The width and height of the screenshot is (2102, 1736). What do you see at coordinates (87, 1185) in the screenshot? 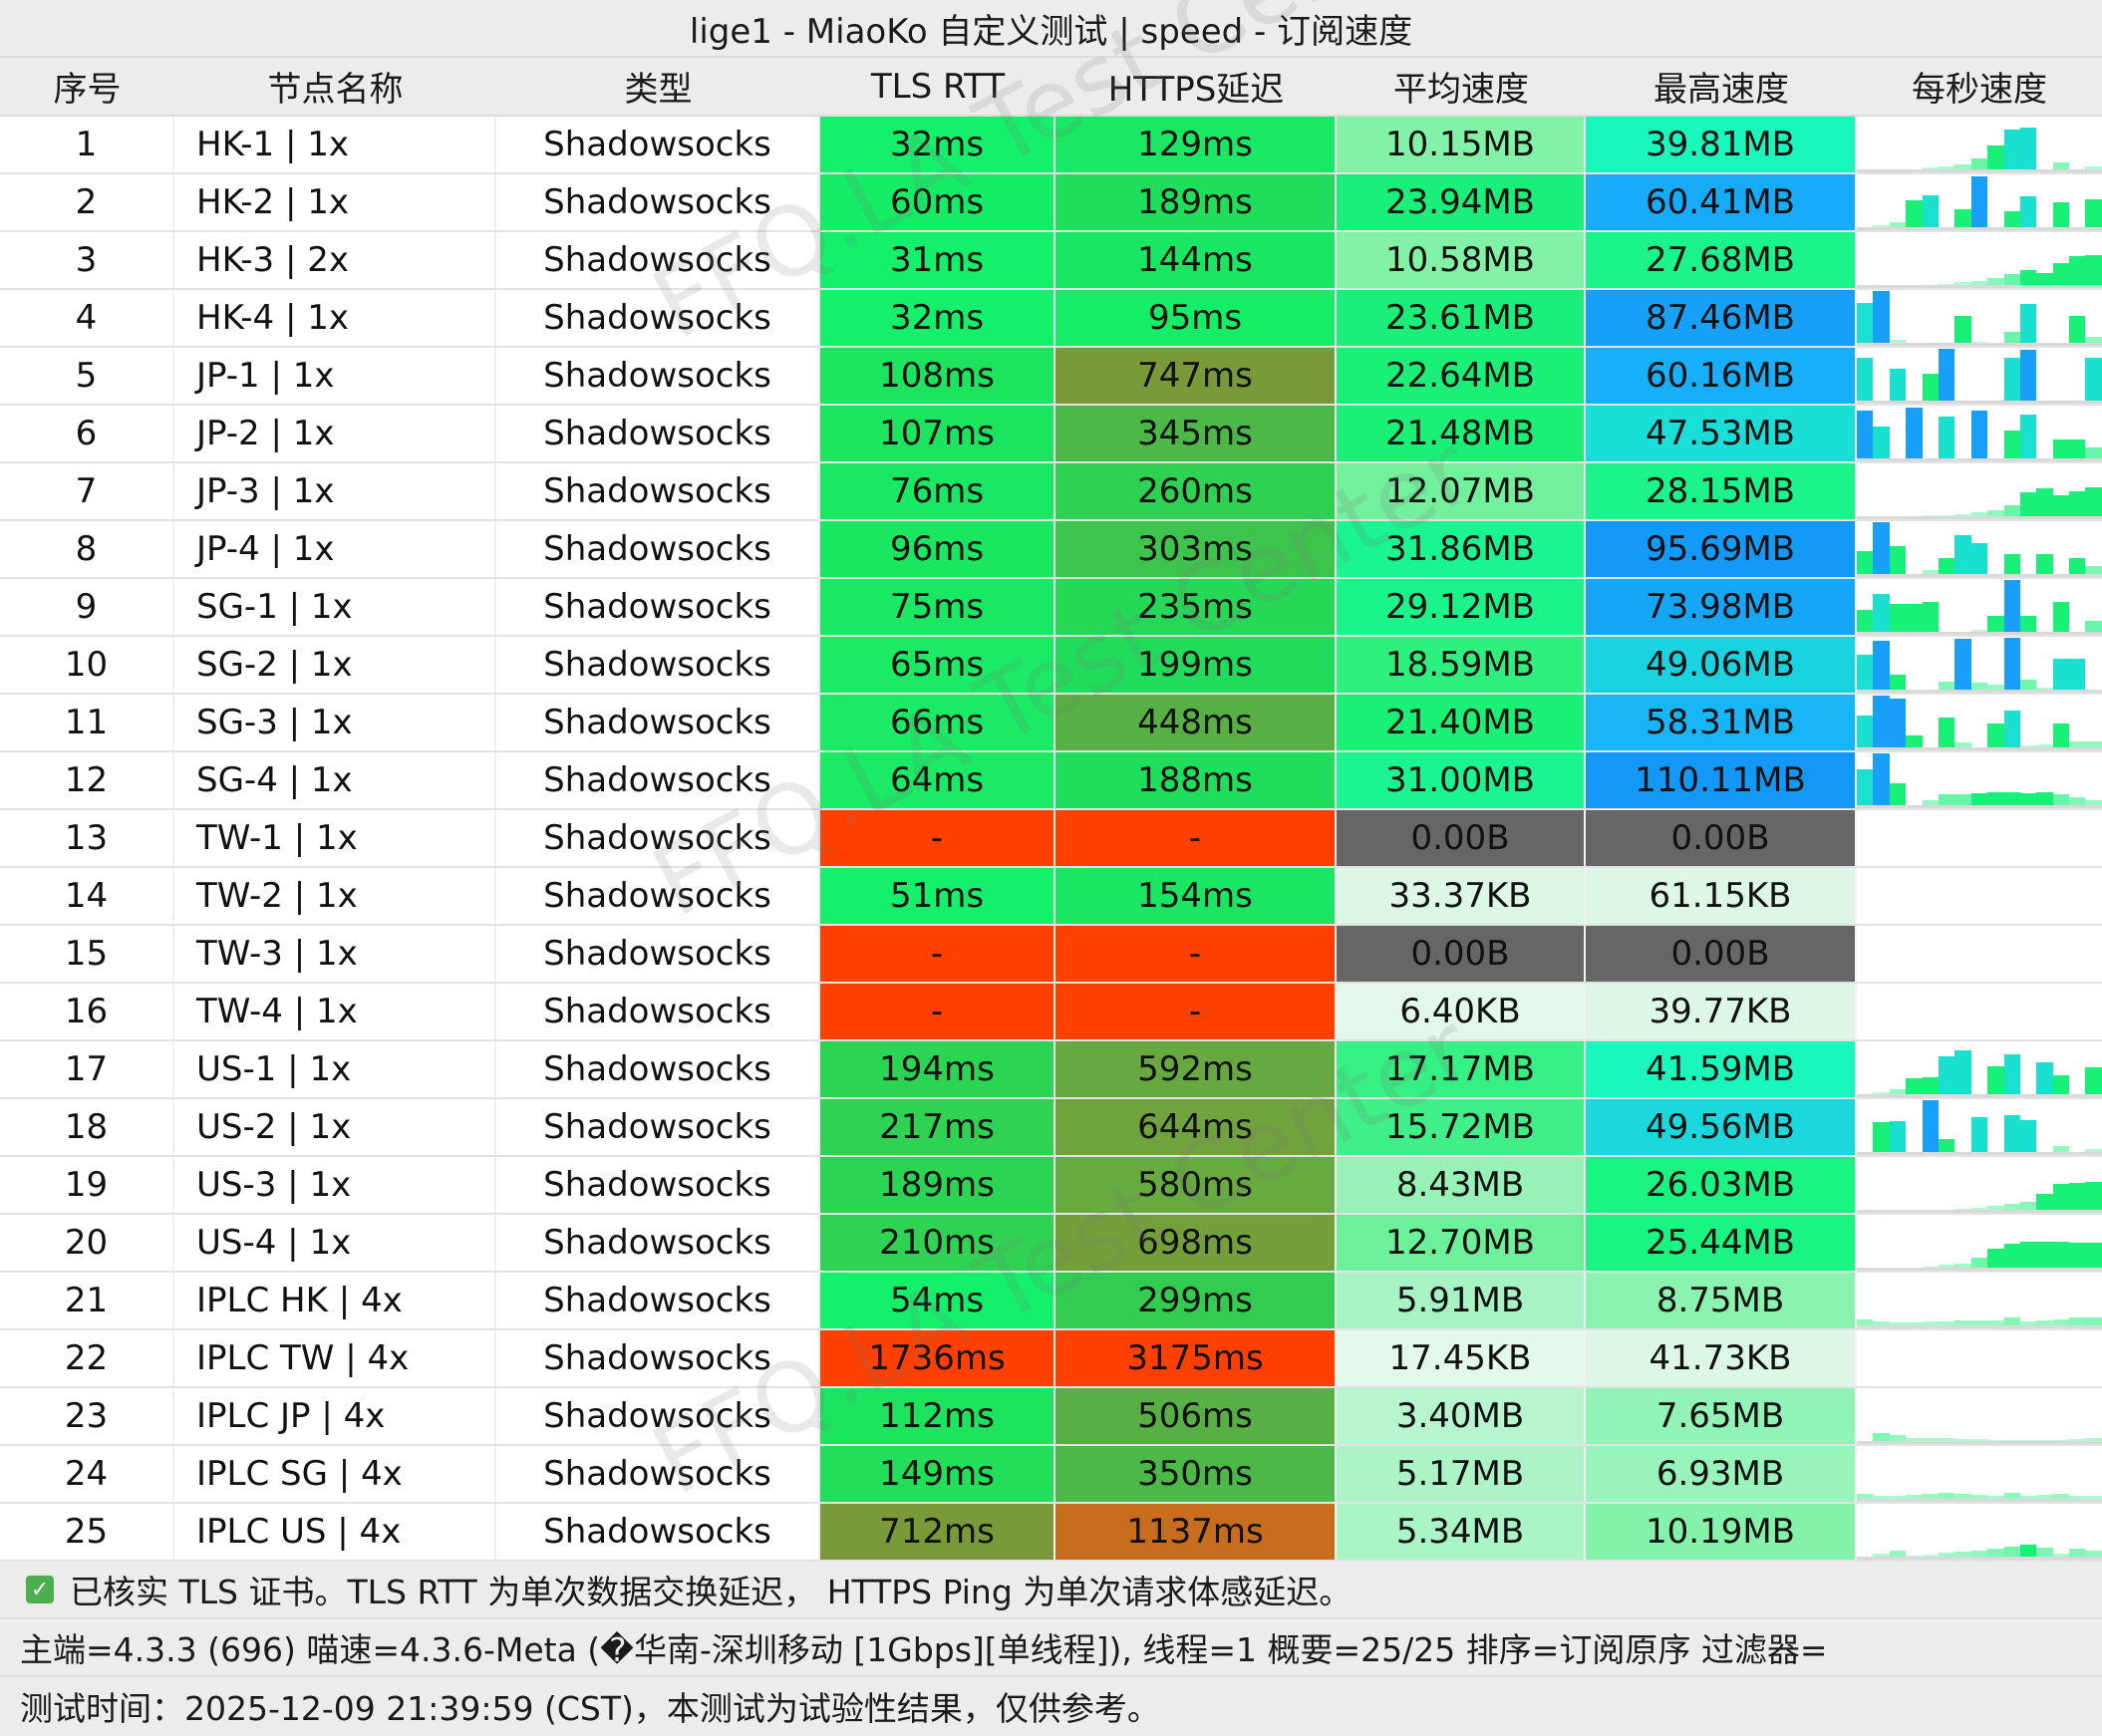
I see `row-index: 19` at bounding box center [87, 1185].